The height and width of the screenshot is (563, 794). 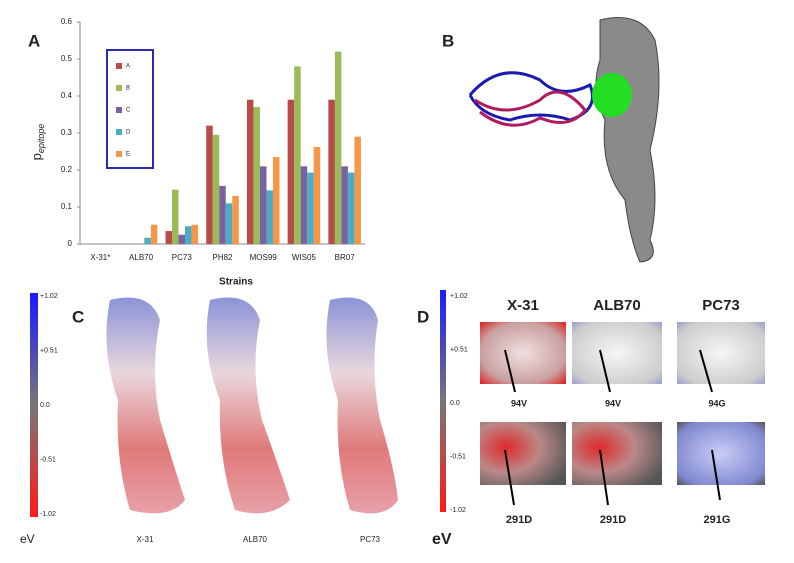 I want to click on legend-label: B, so click(x=128, y=89).